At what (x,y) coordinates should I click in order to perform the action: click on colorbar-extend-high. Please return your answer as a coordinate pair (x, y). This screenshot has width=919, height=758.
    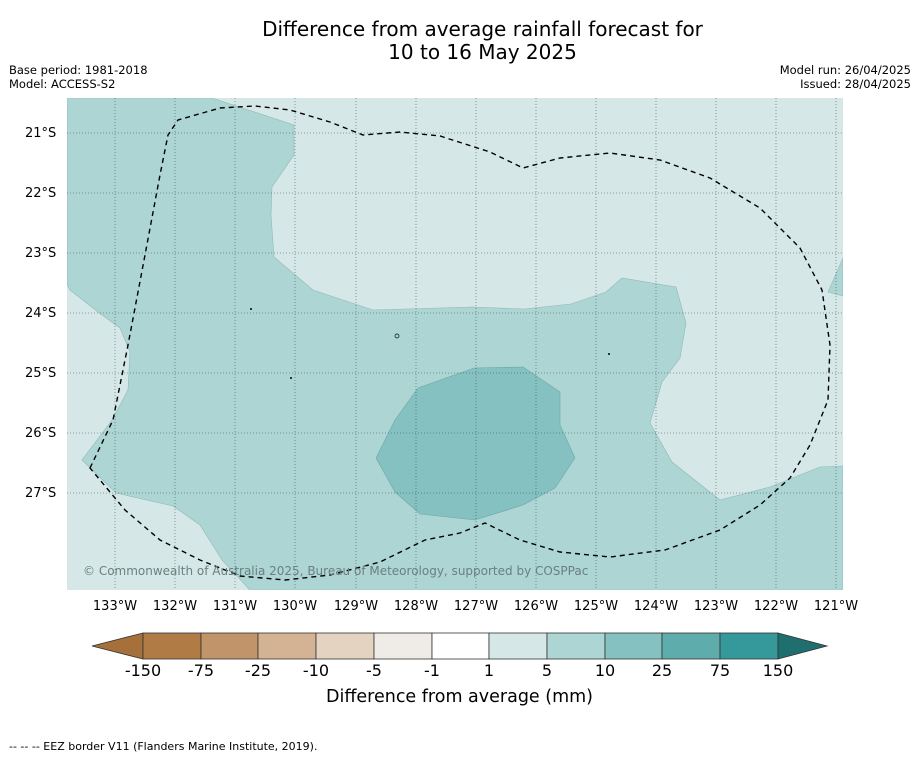
    Looking at the image, I should click on (803, 646).